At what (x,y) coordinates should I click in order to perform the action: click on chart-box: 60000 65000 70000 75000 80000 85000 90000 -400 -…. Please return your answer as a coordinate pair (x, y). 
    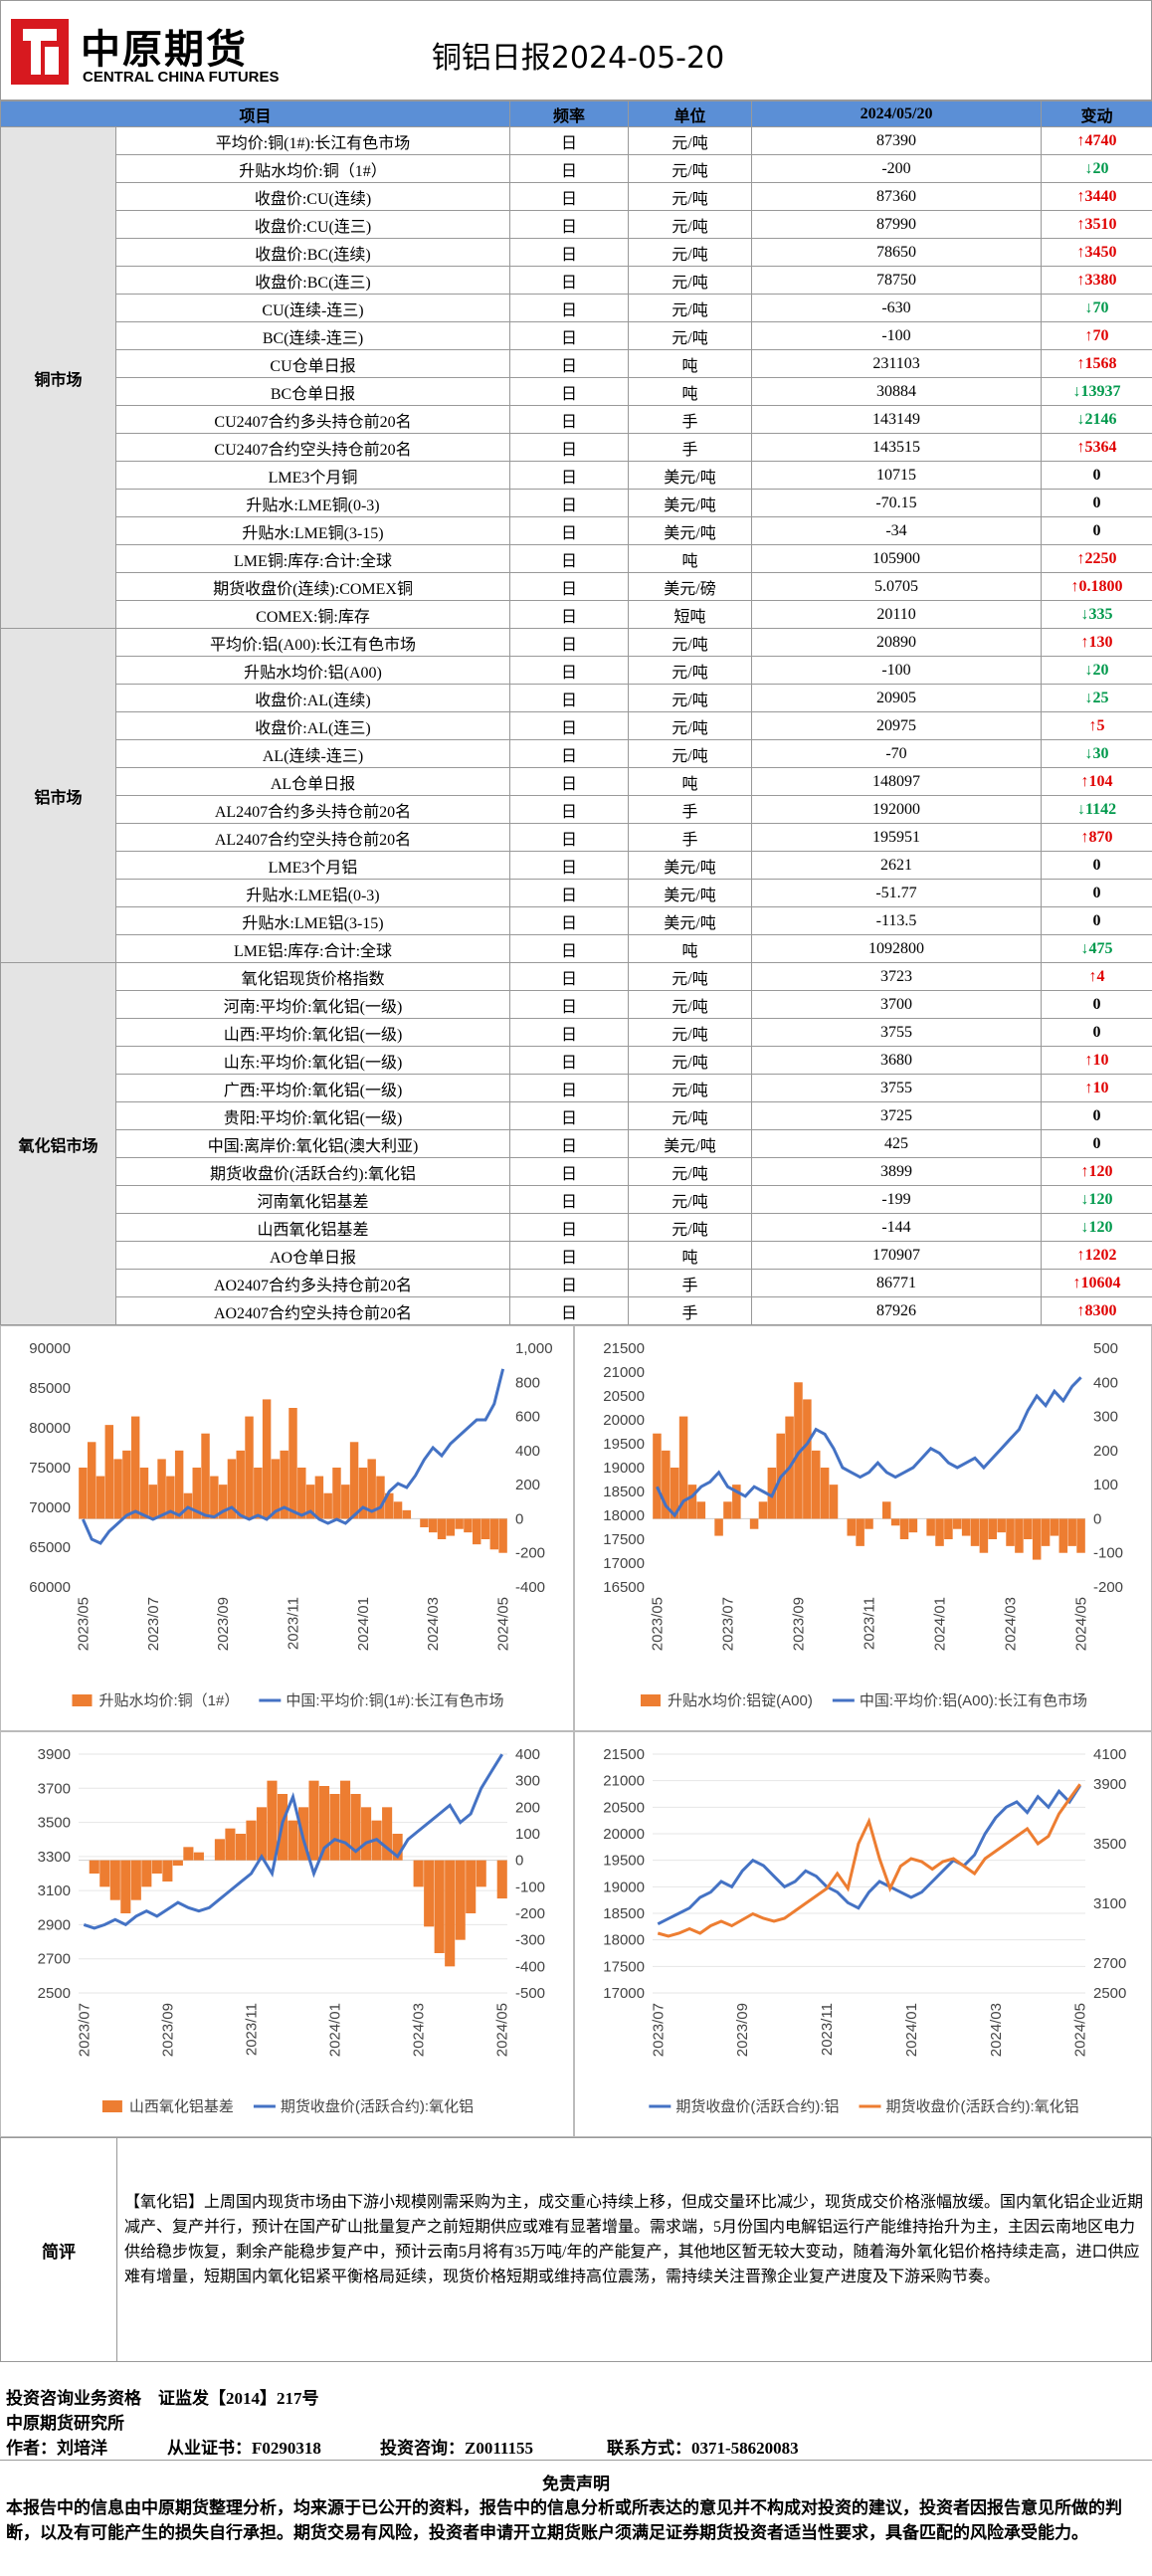
    Looking at the image, I should click on (287, 1528).